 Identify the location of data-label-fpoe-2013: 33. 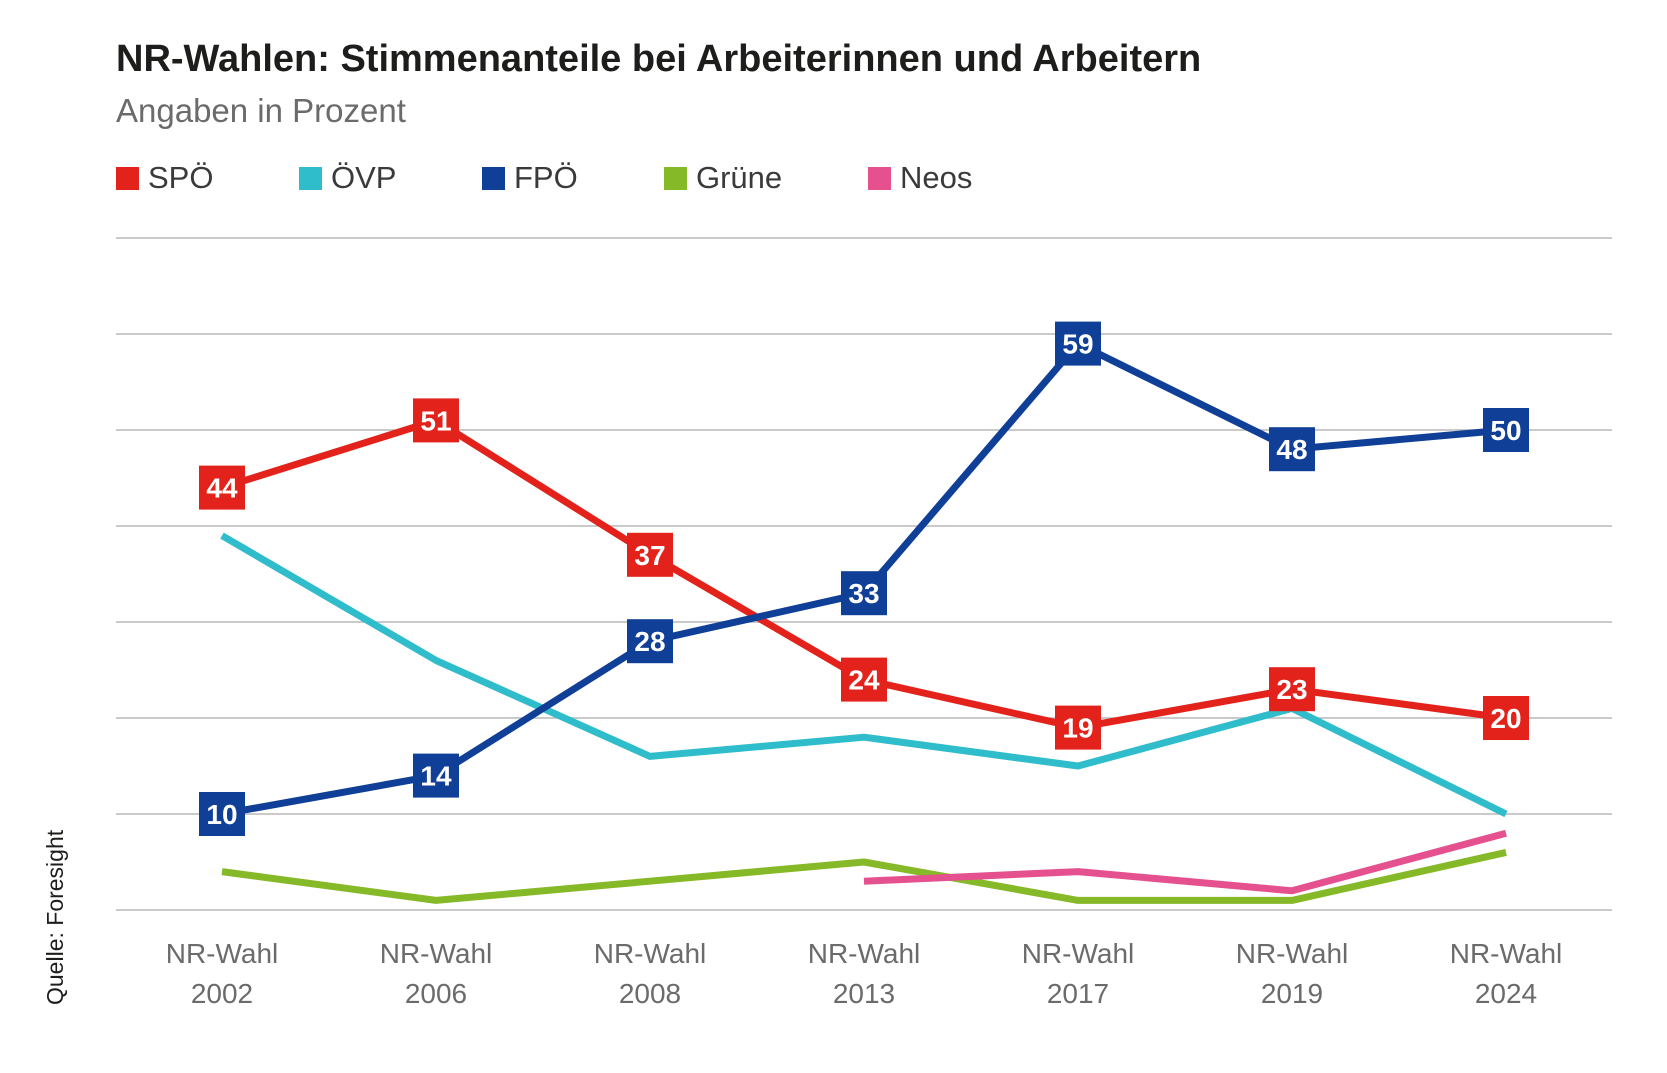
(863, 593).